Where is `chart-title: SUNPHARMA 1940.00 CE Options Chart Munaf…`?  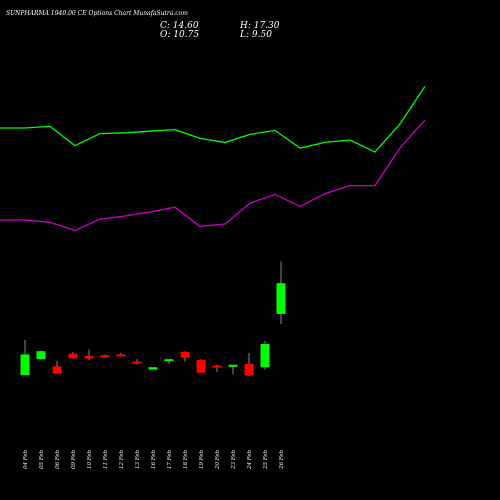 chart-title: SUNPHARMA 1940.00 CE Options Chart Munaf… is located at coordinates (97, 13).